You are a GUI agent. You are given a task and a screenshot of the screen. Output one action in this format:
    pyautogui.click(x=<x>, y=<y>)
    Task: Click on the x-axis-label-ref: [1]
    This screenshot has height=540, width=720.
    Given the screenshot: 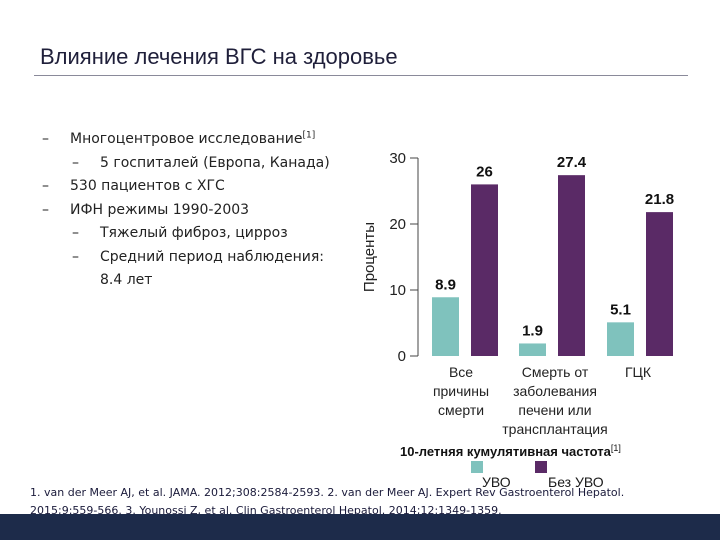 What is the action you would take?
    pyautogui.click(x=616, y=448)
    